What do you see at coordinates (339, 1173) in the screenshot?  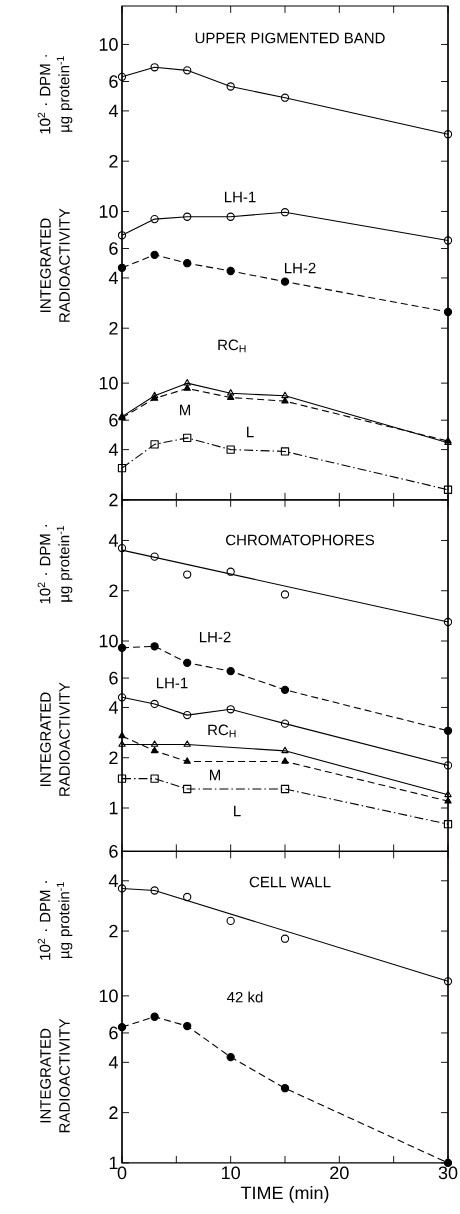 I see `x-tick-label: 20` at bounding box center [339, 1173].